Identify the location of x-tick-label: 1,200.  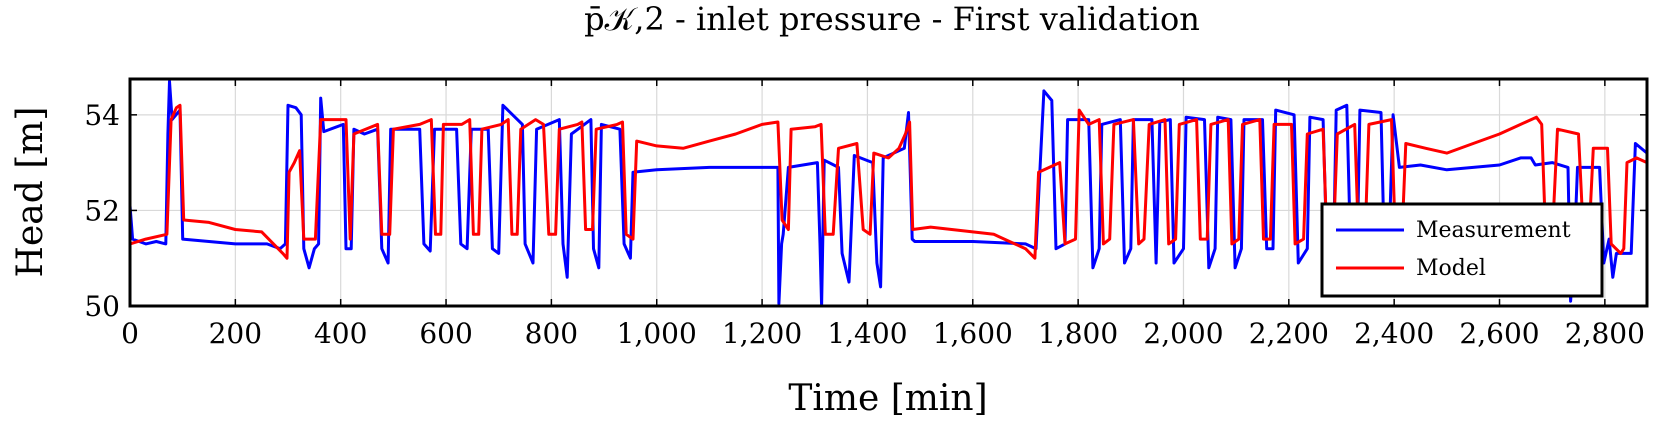
(762, 333).